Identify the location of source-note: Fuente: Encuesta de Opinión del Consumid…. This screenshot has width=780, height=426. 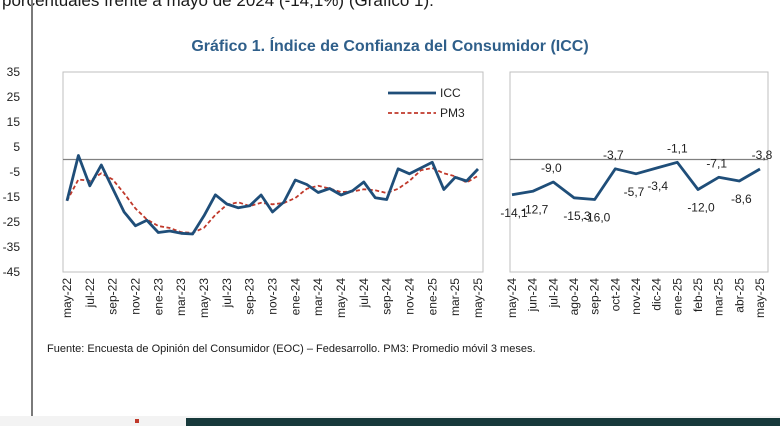
(291, 349).